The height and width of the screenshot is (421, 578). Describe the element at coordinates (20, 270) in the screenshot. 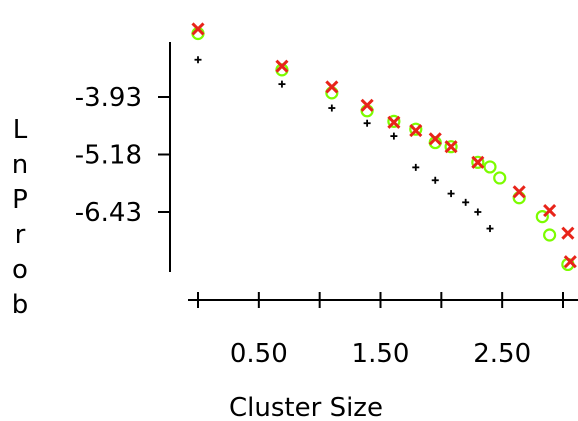

I see `y-axis-label-letter: o` at that location.